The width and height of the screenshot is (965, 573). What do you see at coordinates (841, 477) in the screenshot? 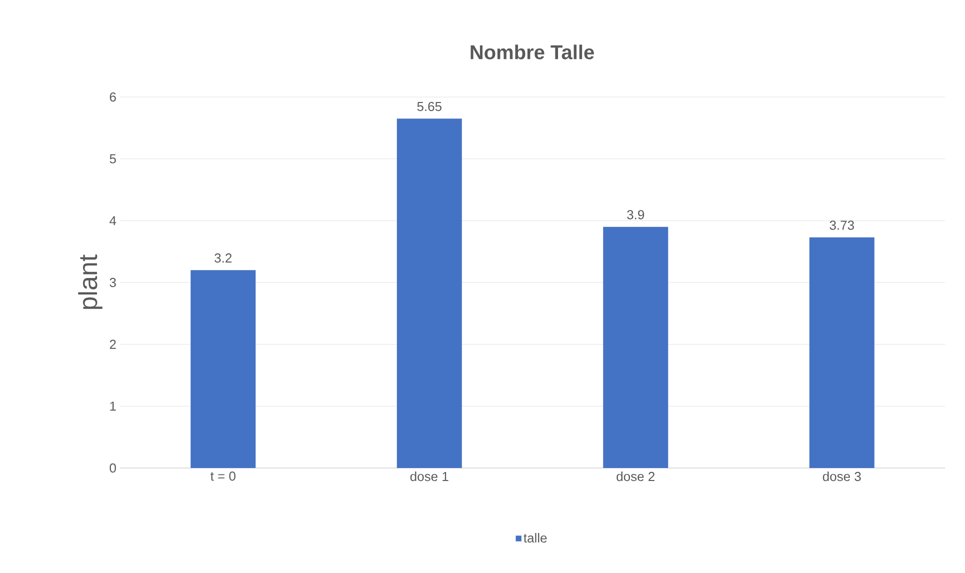
I see `x-tick-label: dose 3` at bounding box center [841, 477].